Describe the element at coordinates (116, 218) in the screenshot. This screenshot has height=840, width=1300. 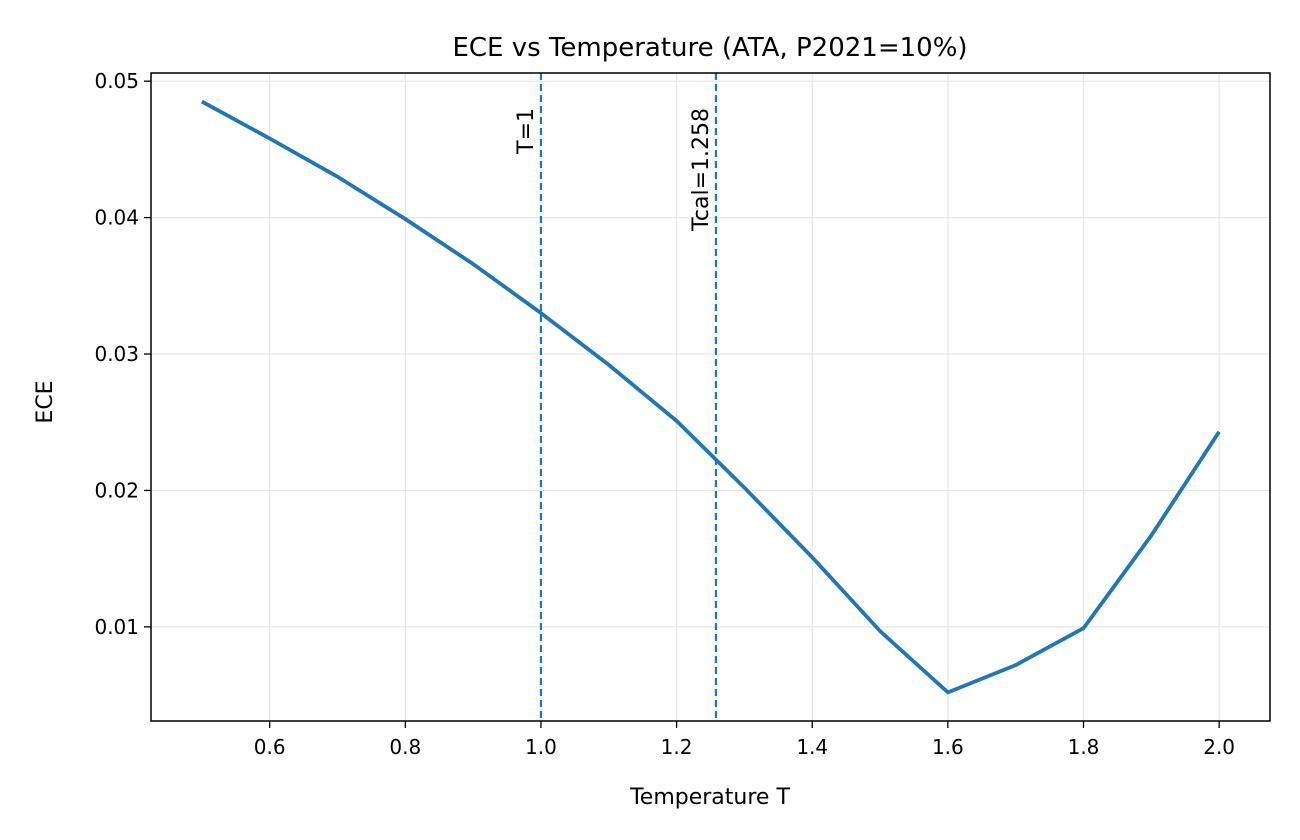
I see `y-tick-label: 0.04` at that location.